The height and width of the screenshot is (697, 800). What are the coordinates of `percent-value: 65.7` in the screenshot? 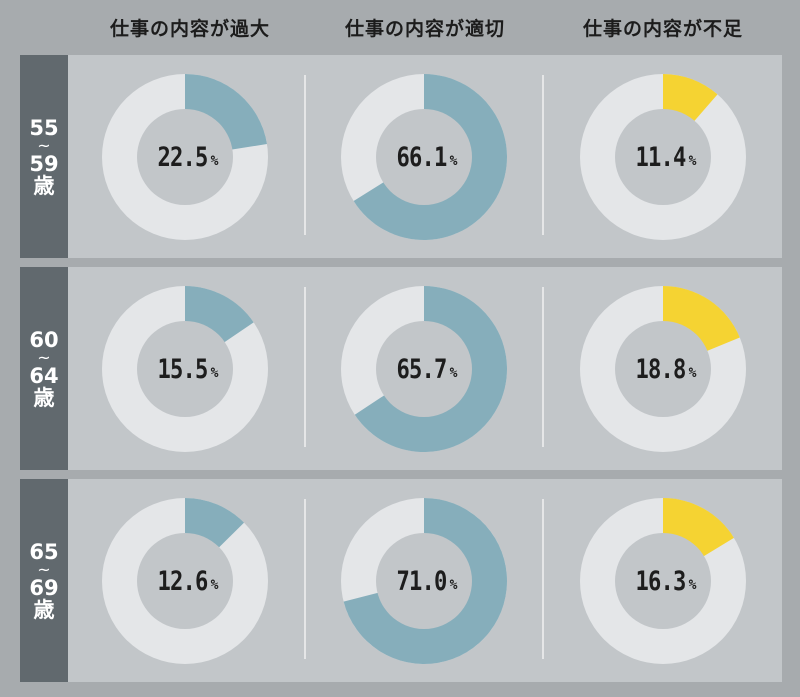 It's located at (421, 369).